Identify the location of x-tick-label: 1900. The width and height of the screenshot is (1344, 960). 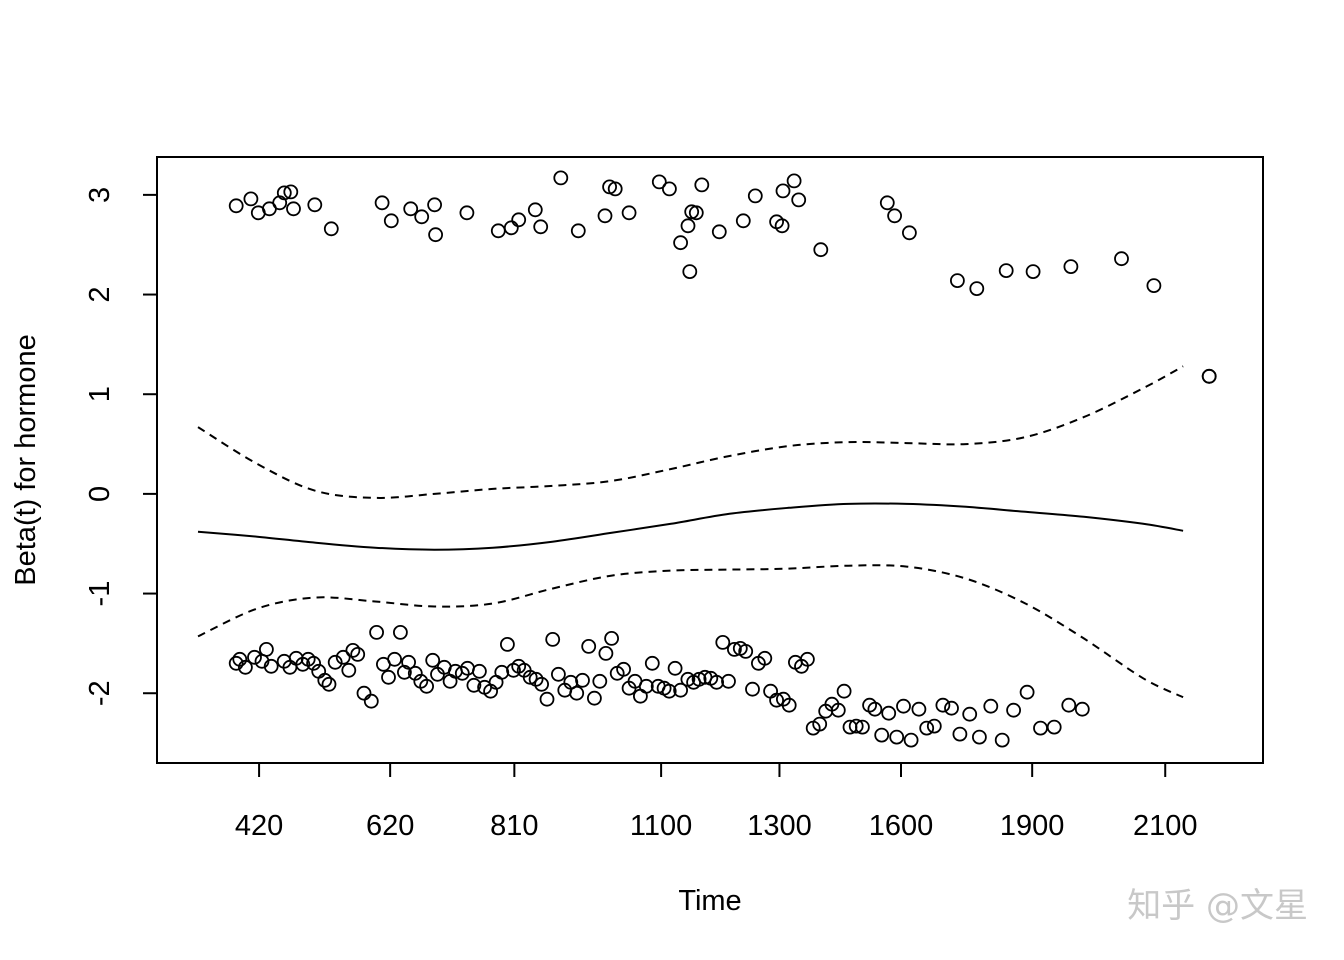
(1032, 826).